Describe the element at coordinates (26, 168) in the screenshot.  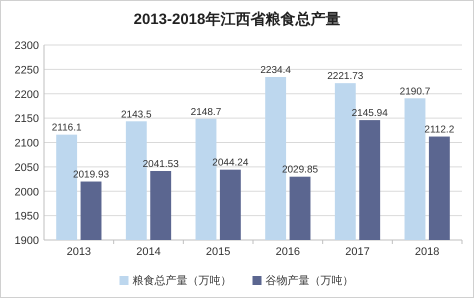
I see `y-tick-label: 2050` at that location.